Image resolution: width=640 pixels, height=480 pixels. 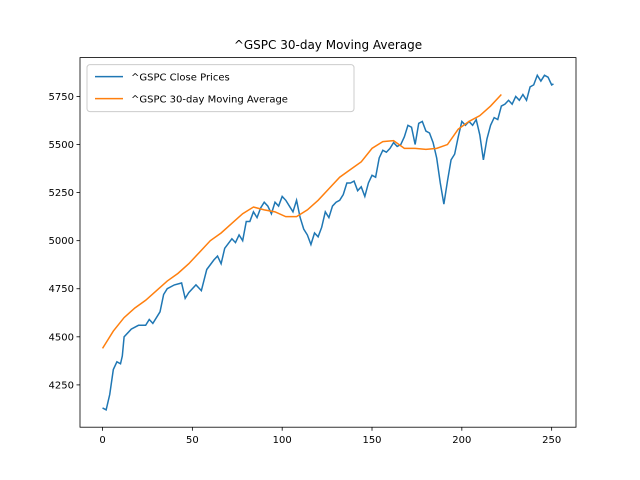 I want to click on y-tick-label: 4500, so click(x=61, y=337).